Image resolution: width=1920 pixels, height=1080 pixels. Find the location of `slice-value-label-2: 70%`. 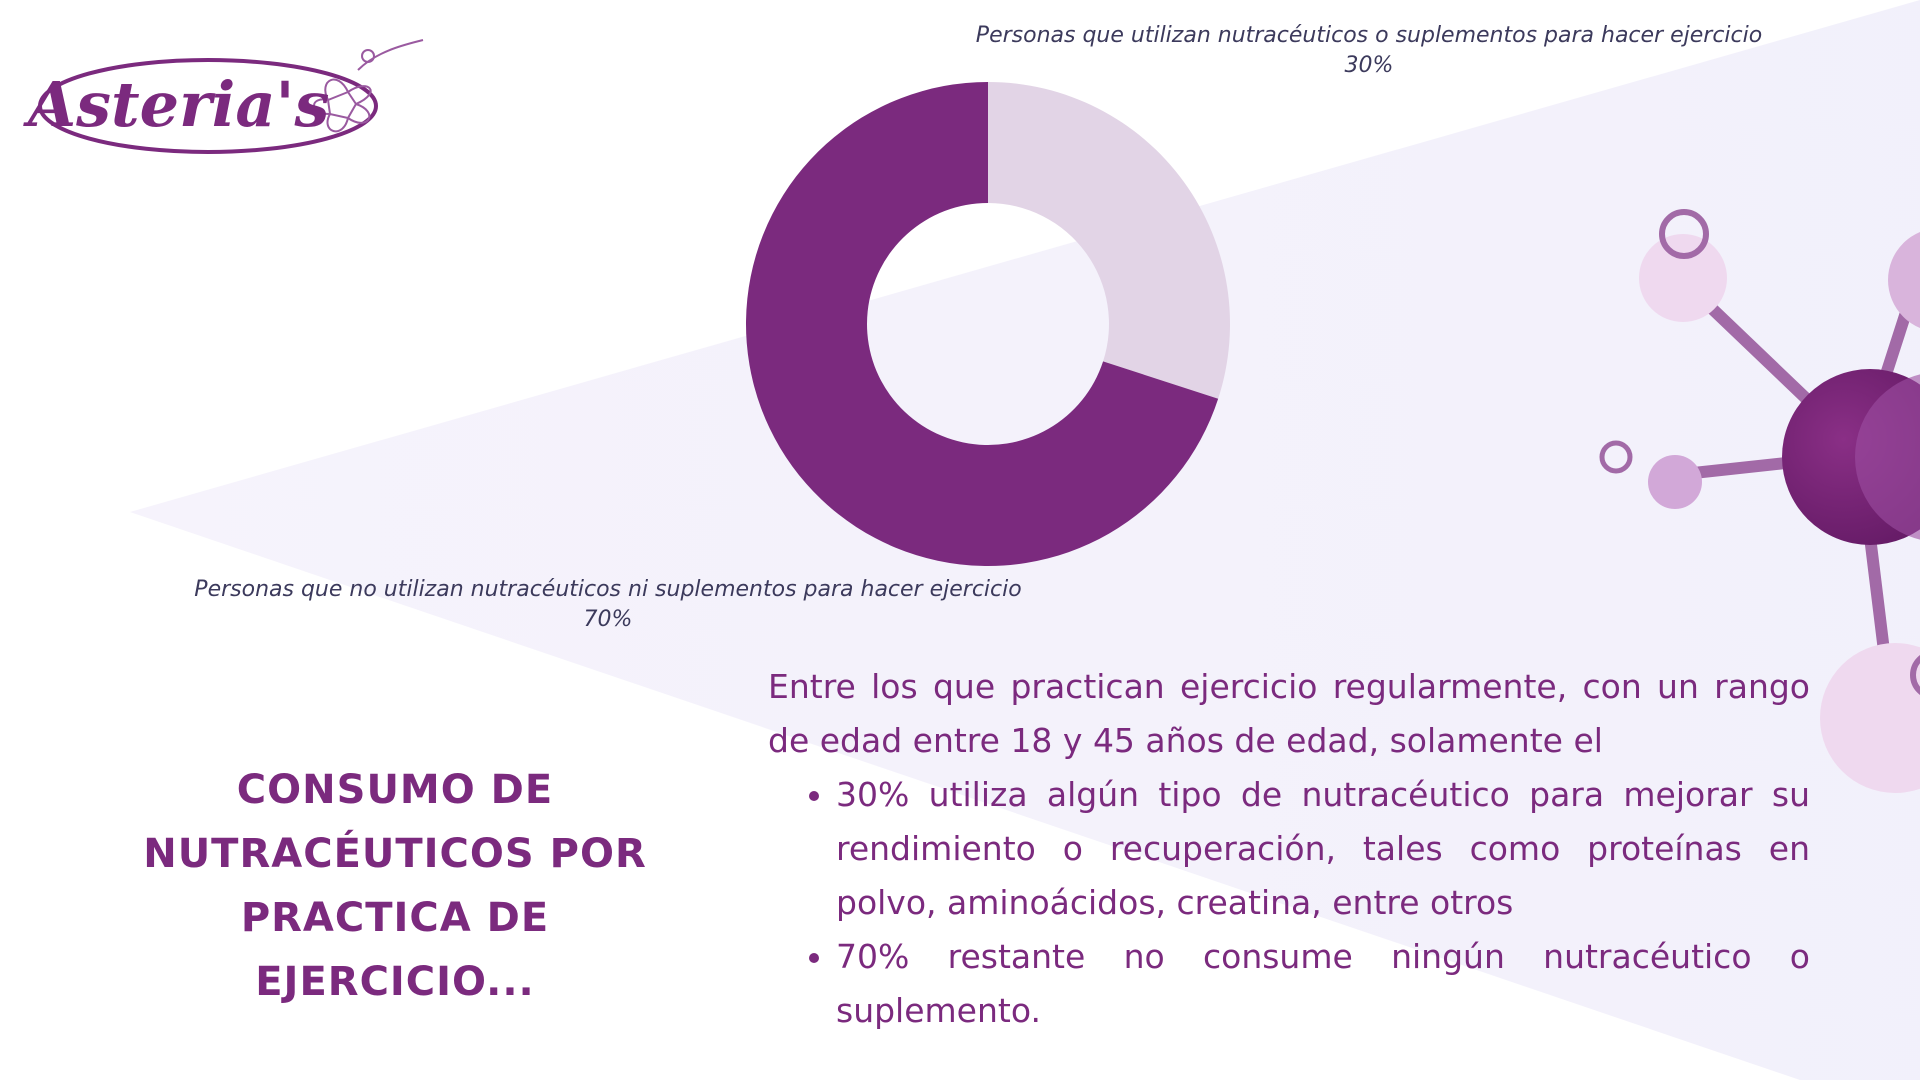

slice-value-label-2: 70% is located at coordinates (608, 619).